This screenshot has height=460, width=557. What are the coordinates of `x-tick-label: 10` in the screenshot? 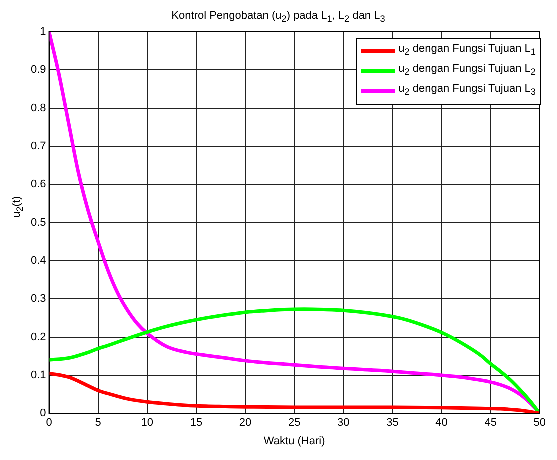 It's located at (147, 423).